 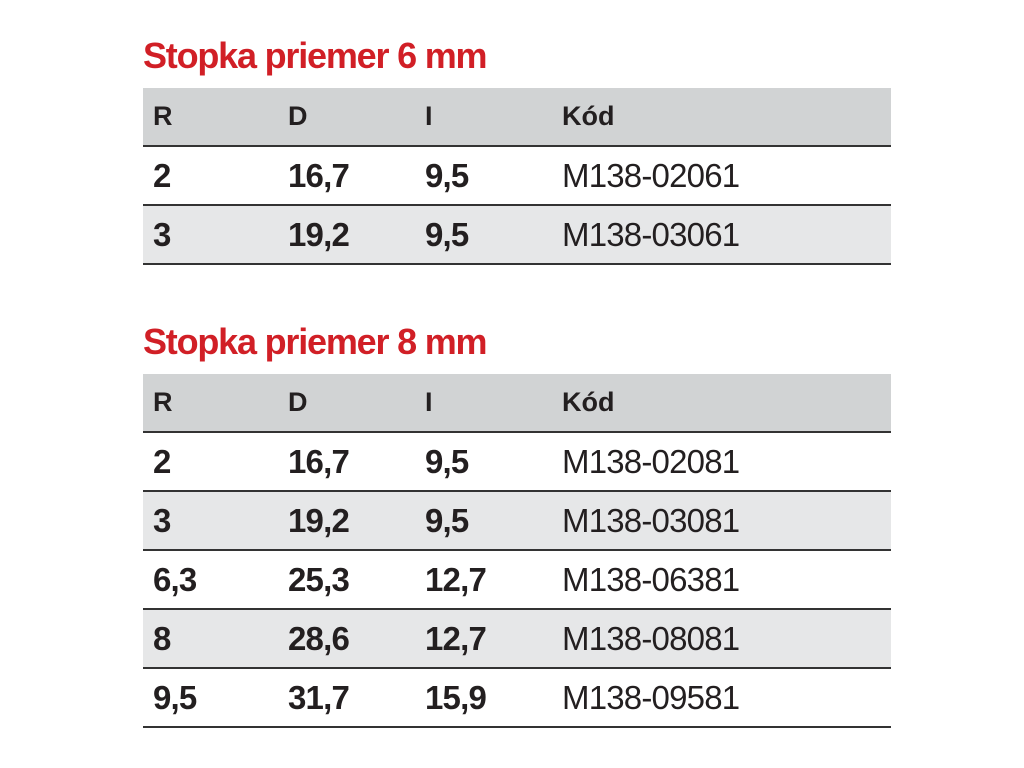 What do you see at coordinates (517, 698) in the screenshot?
I see `table-row: 9,5 31,7 15,9 M138-09581` at bounding box center [517, 698].